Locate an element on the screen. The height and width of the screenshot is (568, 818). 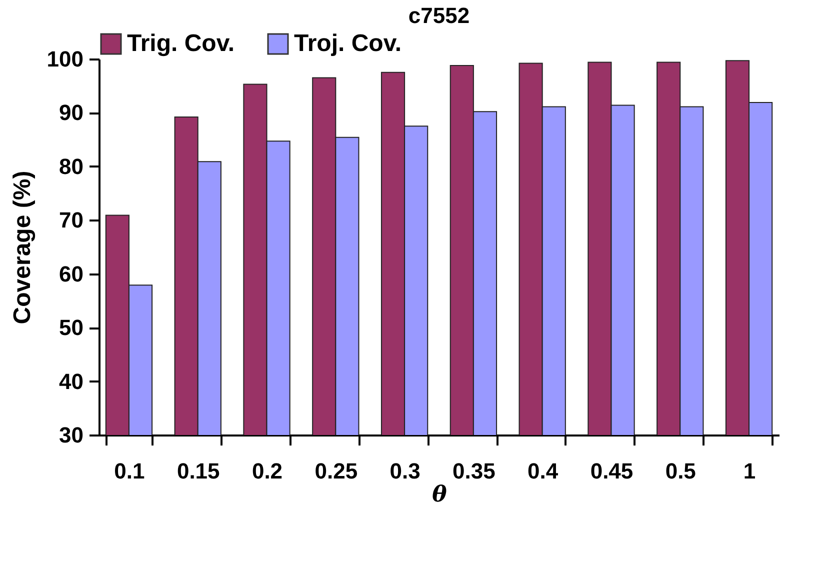
y-tick-label: 40 is located at coordinates (71, 381).